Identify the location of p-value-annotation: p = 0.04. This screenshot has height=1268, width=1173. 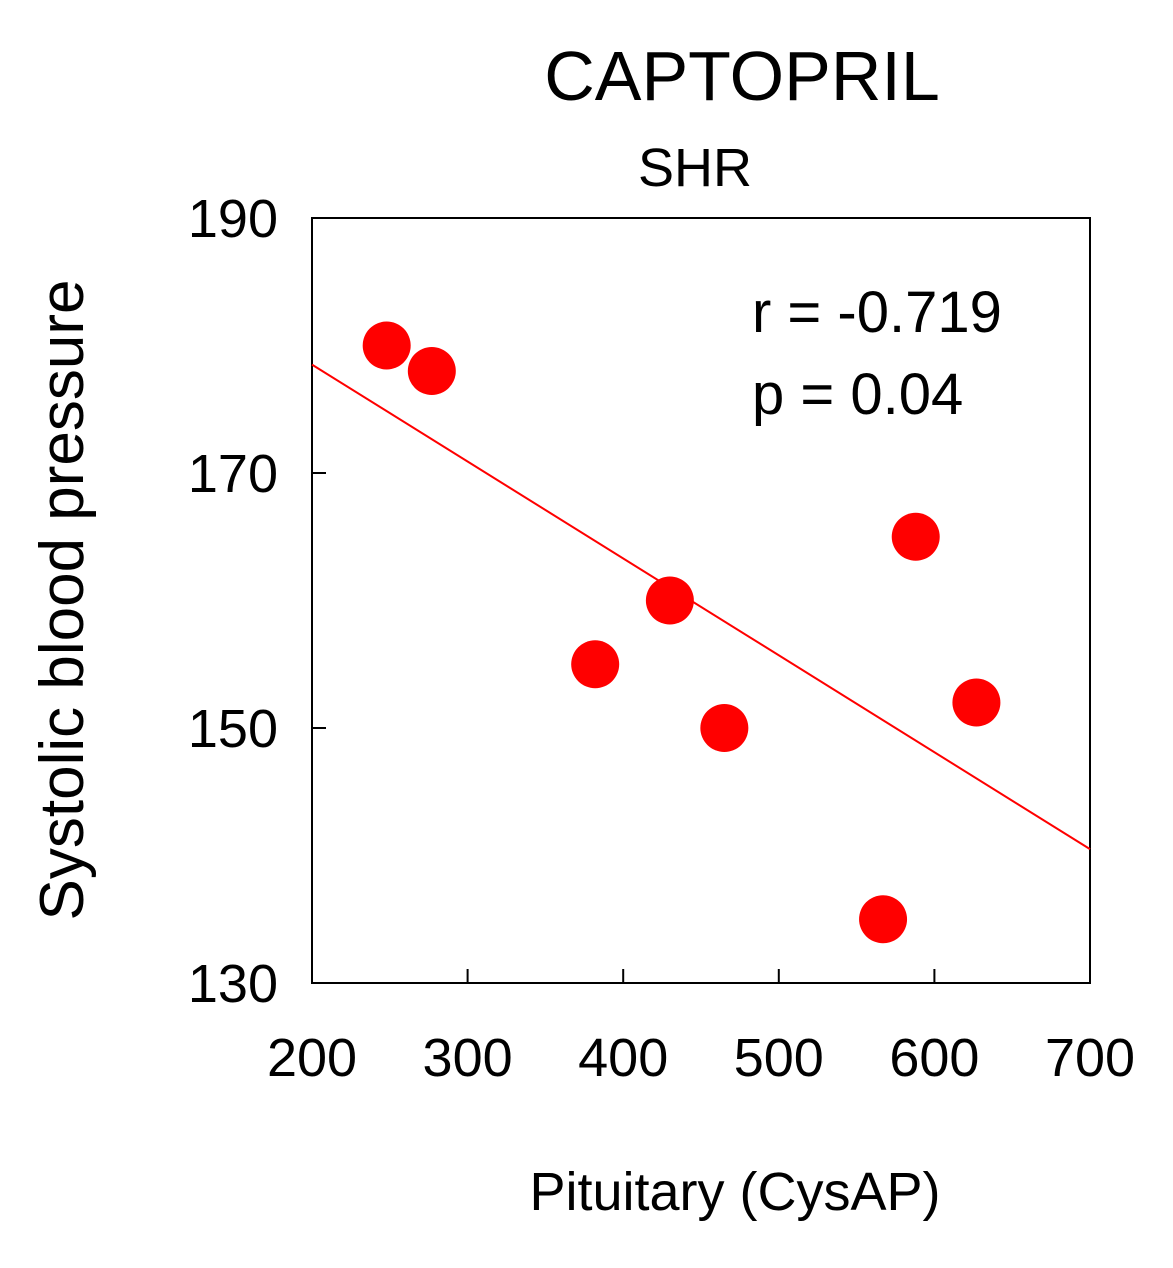
(857, 394).